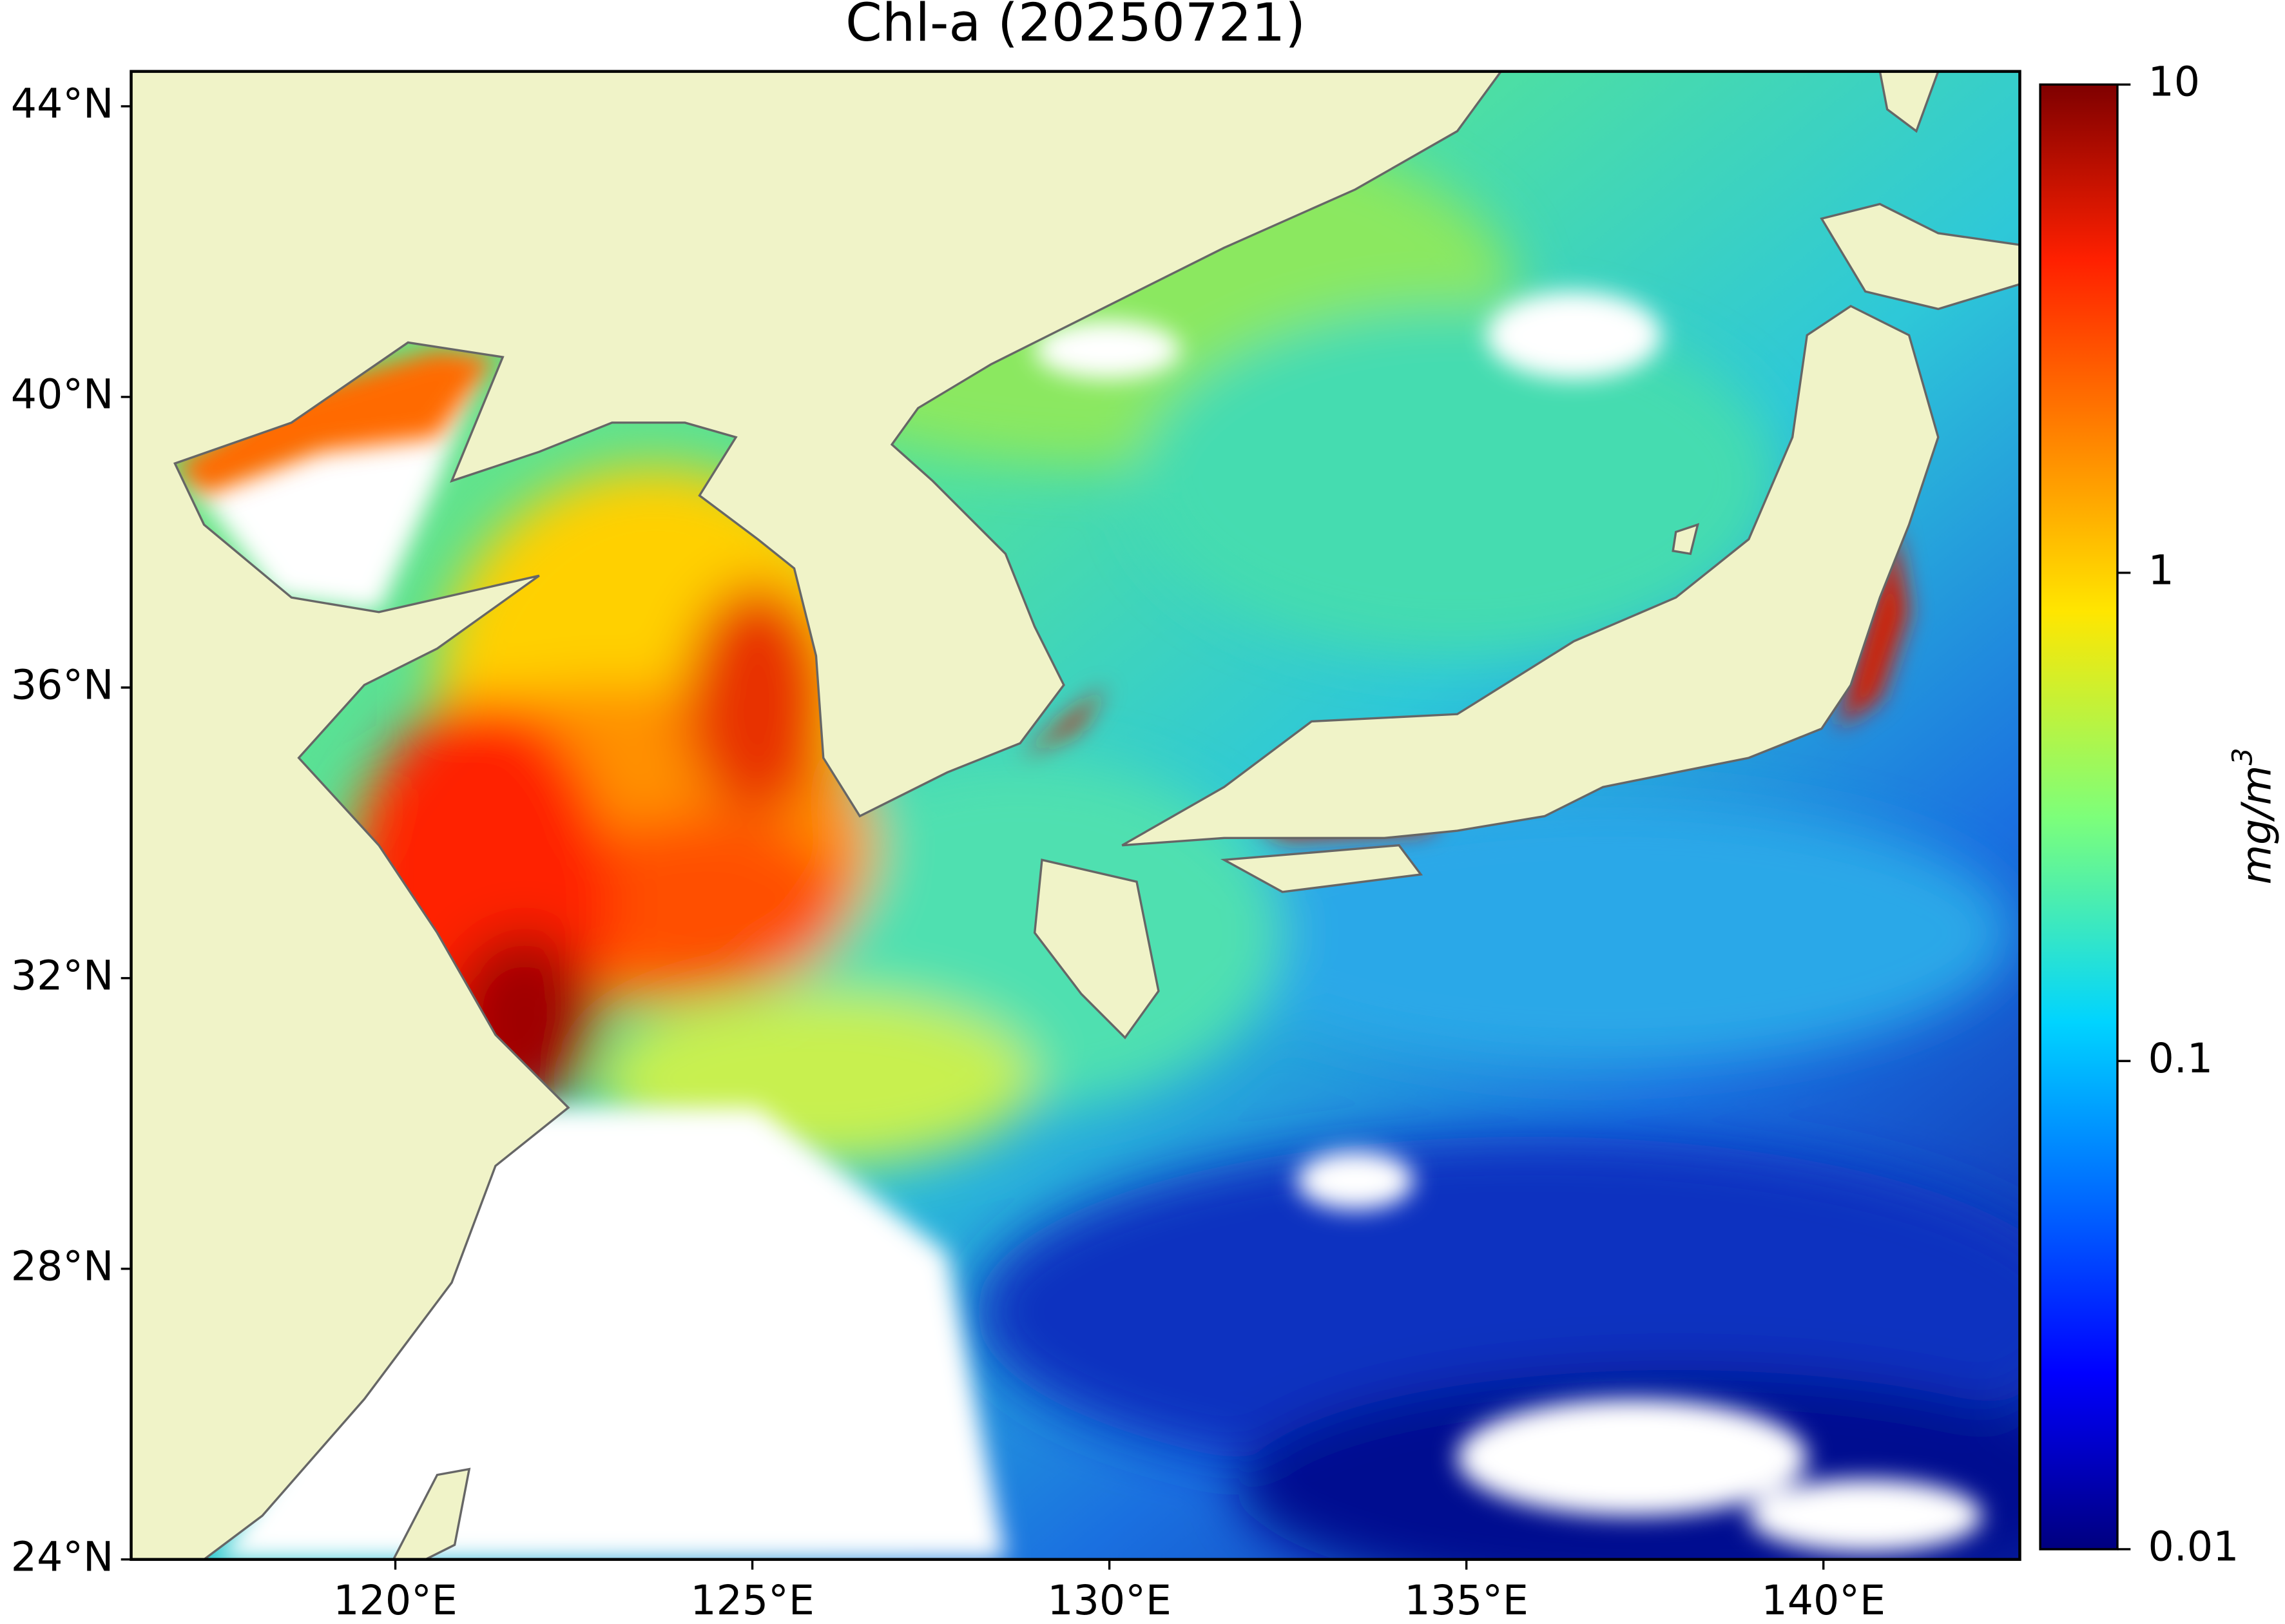 This screenshot has height=1624, width=2285. What do you see at coordinates (2242, 757) in the screenshot?
I see `colorbar-label-exponent: 3` at bounding box center [2242, 757].